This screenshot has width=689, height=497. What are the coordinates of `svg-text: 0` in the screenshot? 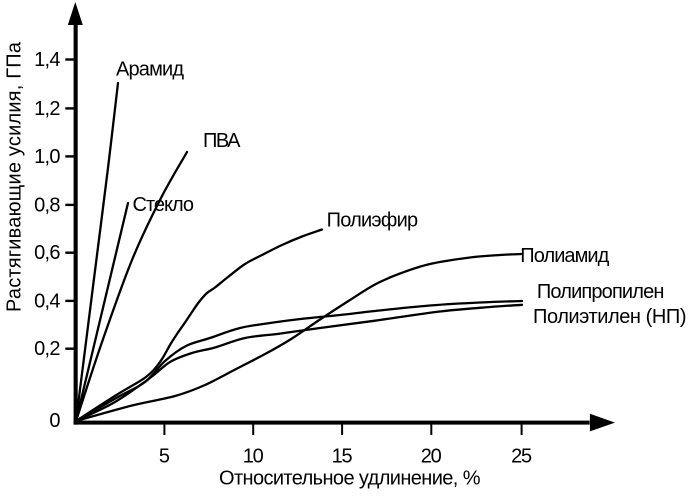 It's located at (54, 421).